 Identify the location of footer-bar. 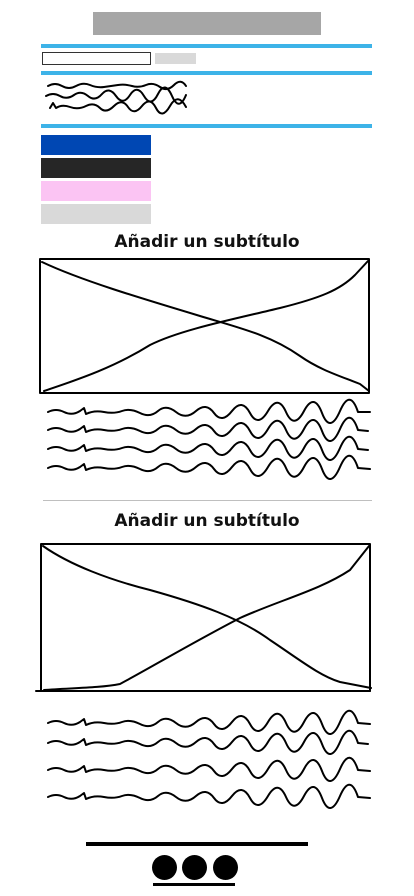
(197, 844).